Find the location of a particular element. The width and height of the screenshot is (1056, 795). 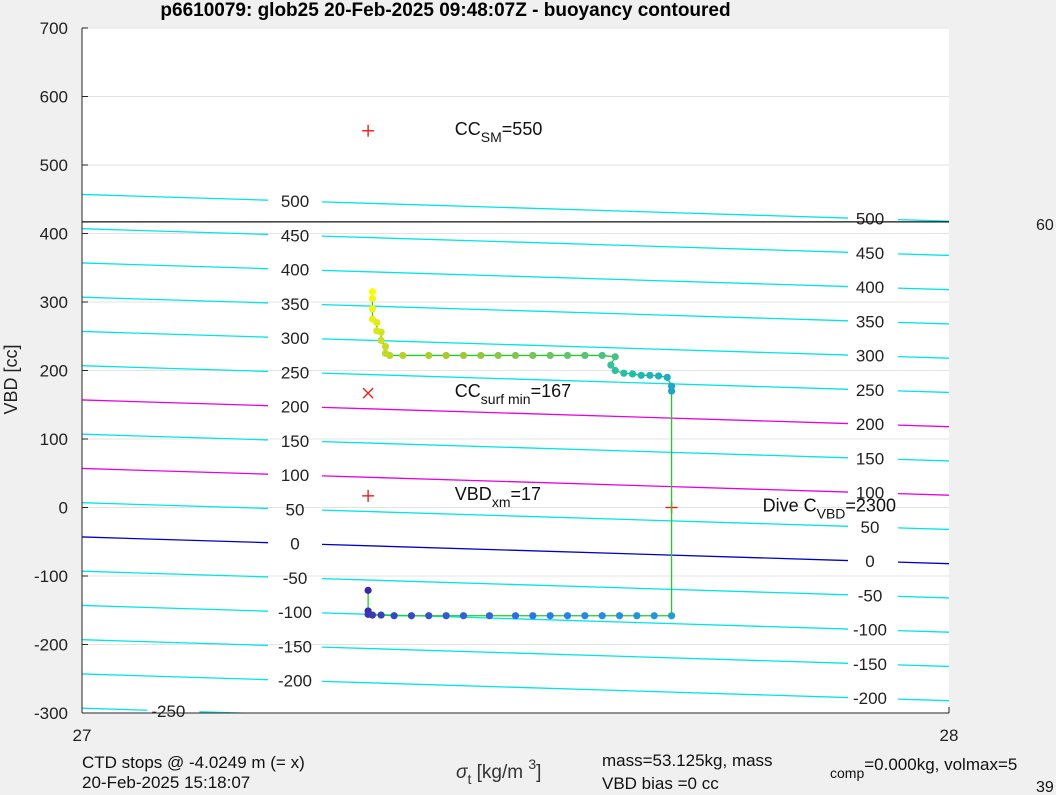

mass-comp-note: comp=0.000kg, volmax=5 is located at coordinates (923, 768).